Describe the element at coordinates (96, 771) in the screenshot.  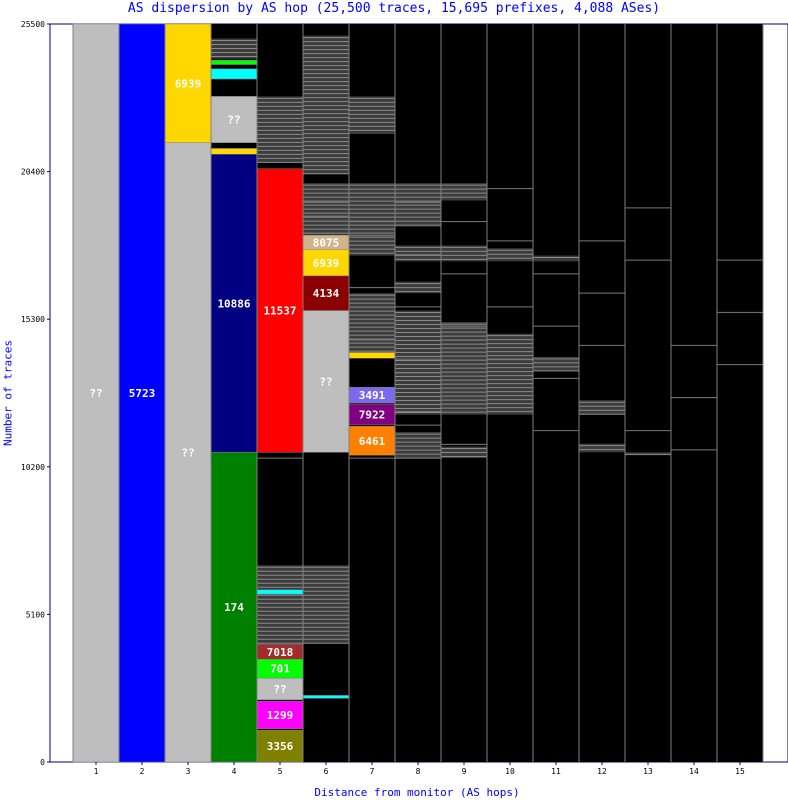
I see `x-tick-label: 1` at that location.